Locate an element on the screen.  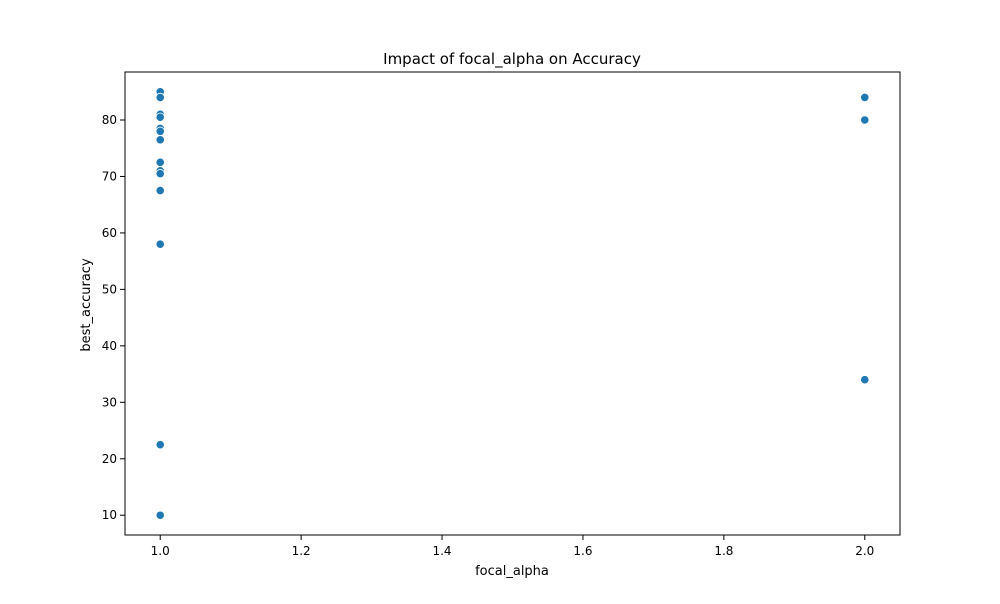
x-tick-label: 1.8 is located at coordinates (723, 551).